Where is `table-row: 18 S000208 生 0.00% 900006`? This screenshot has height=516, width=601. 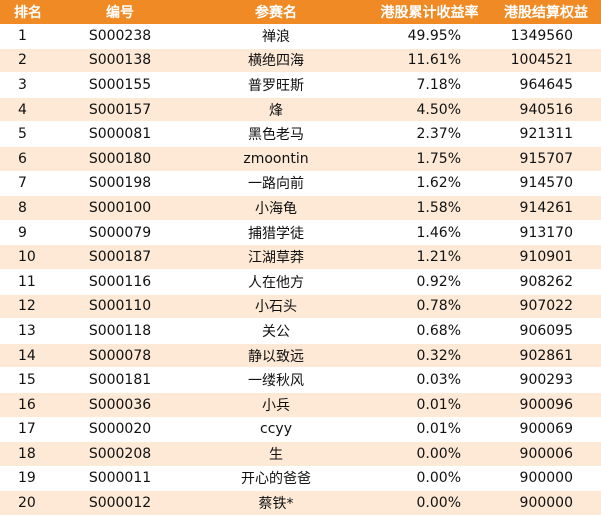 table-row: 18 S000208 生 0.00% 900006 is located at coordinates (300, 454).